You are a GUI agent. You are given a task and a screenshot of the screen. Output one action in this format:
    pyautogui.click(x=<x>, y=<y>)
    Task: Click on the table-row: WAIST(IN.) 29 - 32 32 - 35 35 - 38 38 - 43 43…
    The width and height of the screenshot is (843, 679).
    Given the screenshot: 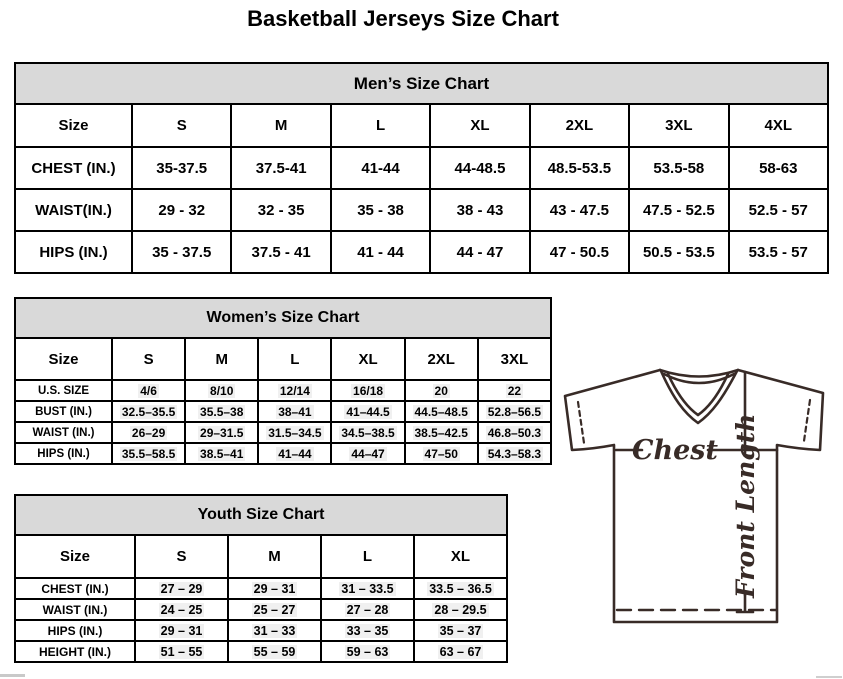 What is the action you would take?
    pyautogui.click(x=422, y=210)
    